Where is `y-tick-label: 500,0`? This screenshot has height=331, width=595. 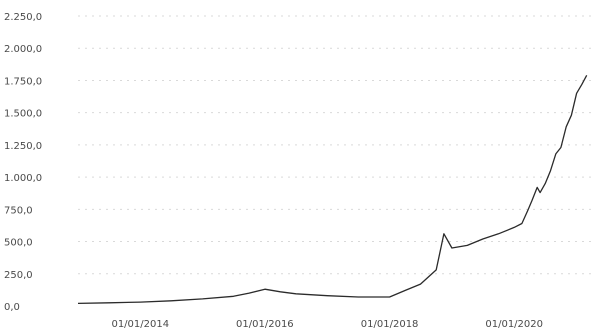
y-tick-label: 500,0 is located at coordinates (18, 243).